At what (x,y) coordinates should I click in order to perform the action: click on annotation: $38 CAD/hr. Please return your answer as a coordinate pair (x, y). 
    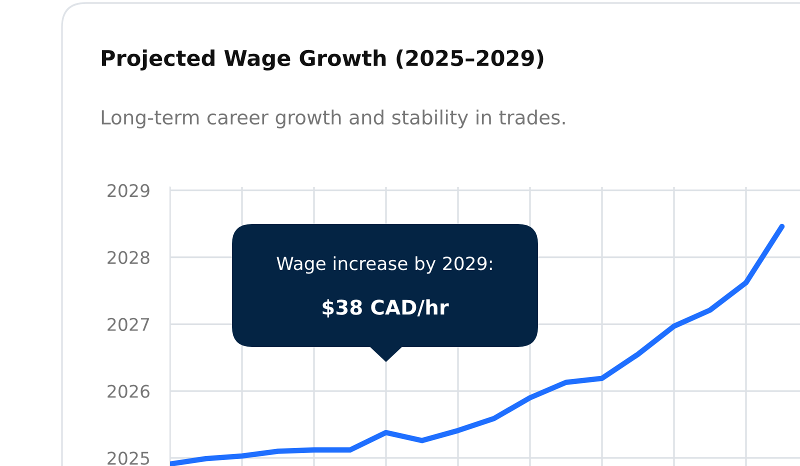
    Looking at the image, I should click on (385, 308).